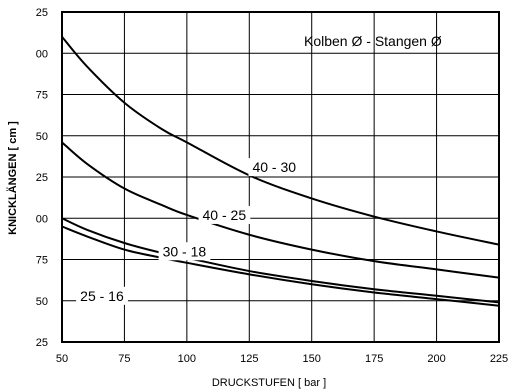 Image resolution: width=515 pixels, height=392 pixels. What do you see at coordinates (62, 359) in the screenshot?
I see `x-tick-label: 50` at bounding box center [62, 359].